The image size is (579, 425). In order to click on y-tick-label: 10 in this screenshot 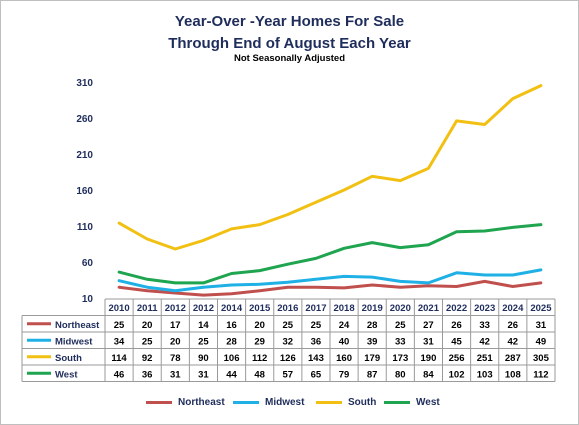, I will do `click(88, 299)`.